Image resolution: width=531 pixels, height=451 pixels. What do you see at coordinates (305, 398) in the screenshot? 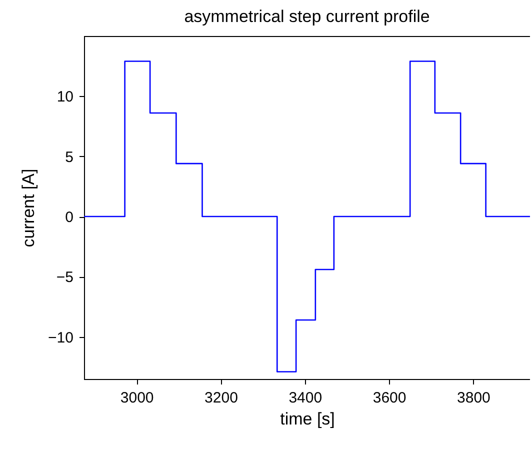
I see `x-tick-label: 3400` at bounding box center [305, 398].